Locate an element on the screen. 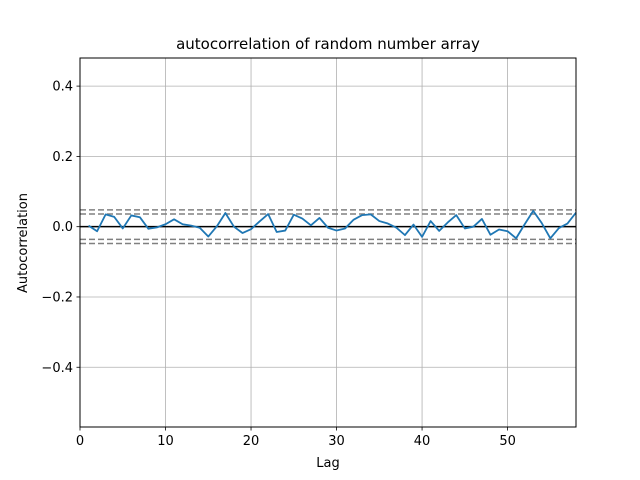 This screenshot has height=480, width=640. chart-title: autocorrelation of random number array is located at coordinates (328, 44).